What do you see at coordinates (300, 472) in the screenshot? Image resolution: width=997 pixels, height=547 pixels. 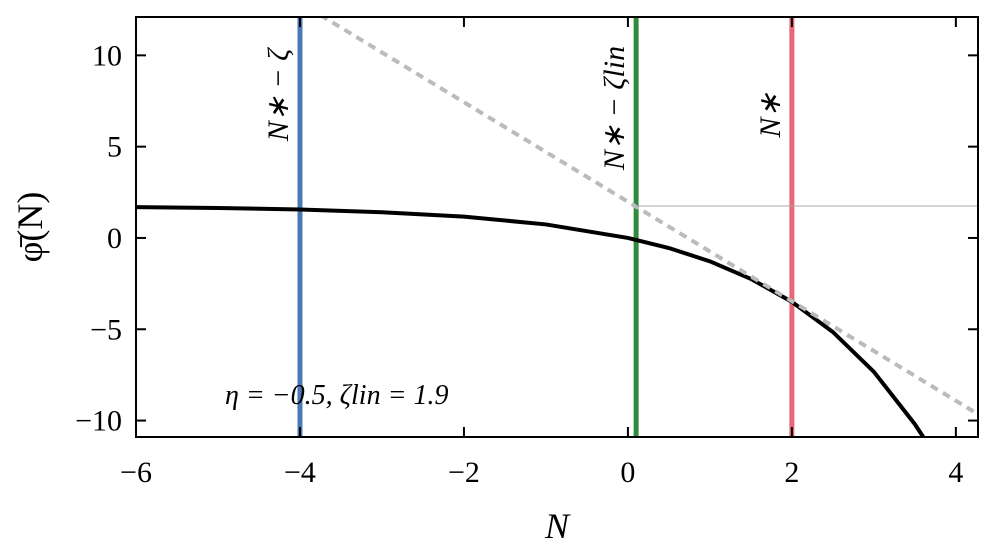 I see `x-tick-label: −4` at bounding box center [300, 472].